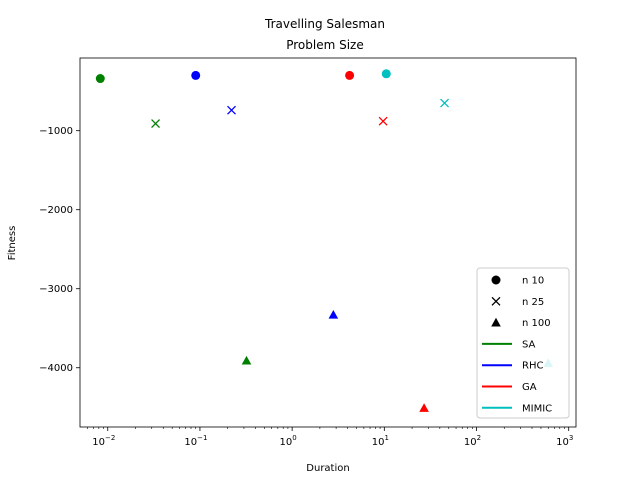 This screenshot has height=480, width=640. I want to click on legend-label: GA, so click(529, 387).